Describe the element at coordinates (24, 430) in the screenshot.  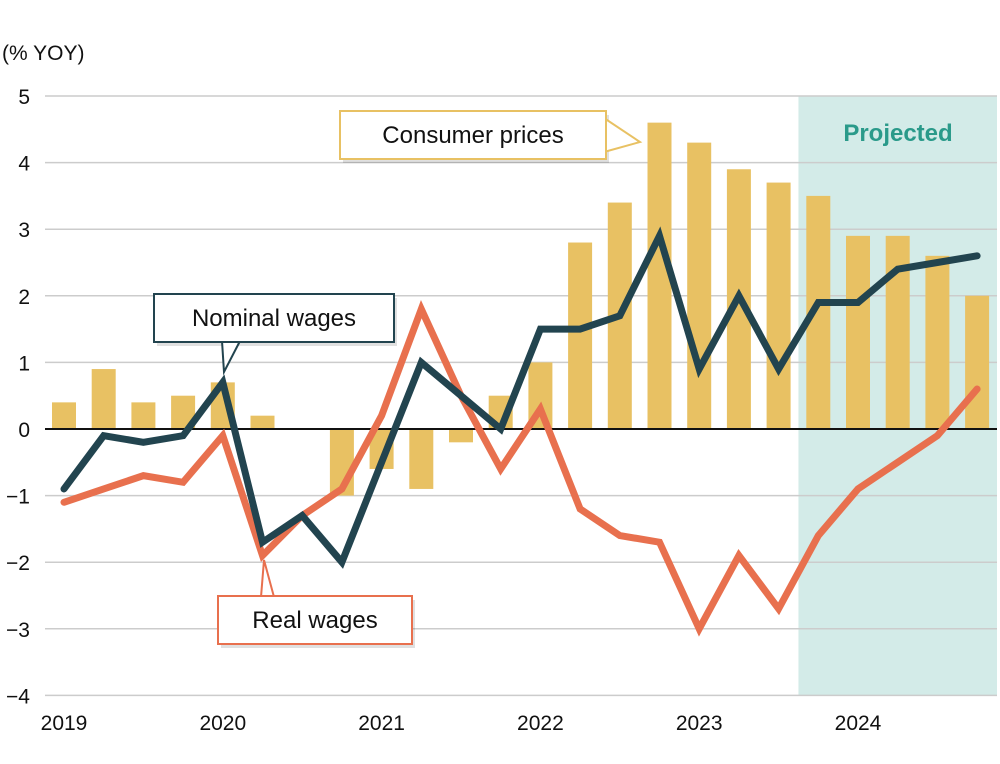
I see `y-tick-label: 0` at that location.